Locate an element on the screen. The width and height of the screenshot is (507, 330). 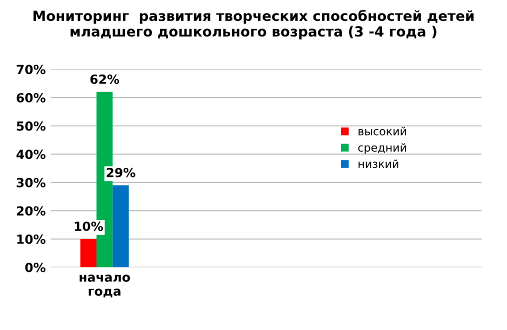
data-label: 62% is located at coordinates (105, 79).